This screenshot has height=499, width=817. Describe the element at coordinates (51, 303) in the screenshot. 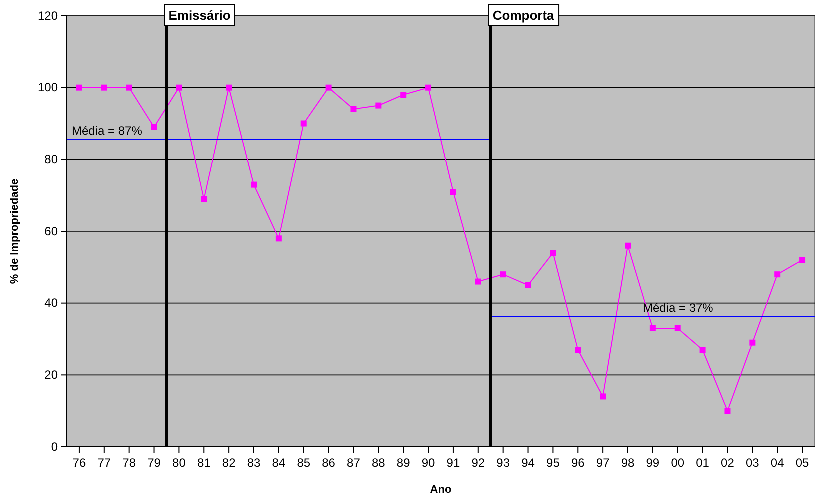

I see `y-tick-label: 40` at that location.